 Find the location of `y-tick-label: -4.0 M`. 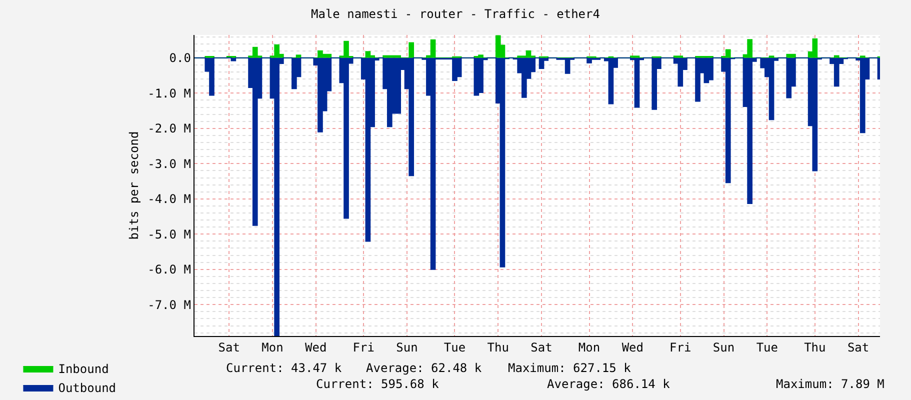

y-tick-label: -4.0 M is located at coordinates (169, 199).